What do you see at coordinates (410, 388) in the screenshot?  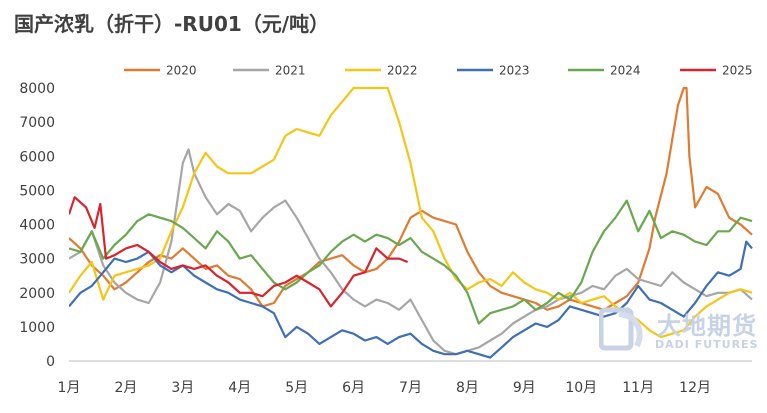 I see `x-tick-label: 7月` at bounding box center [410, 388].